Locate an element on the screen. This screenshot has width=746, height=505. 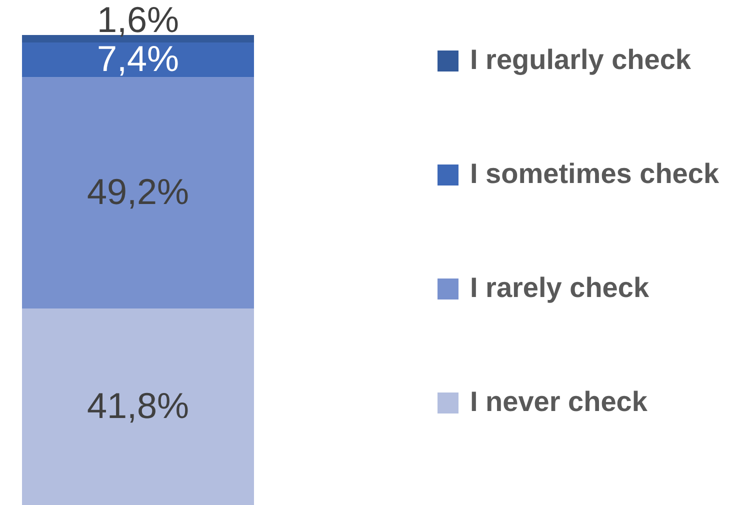
data-label: 7,4% is located at coordinates (138, 58).